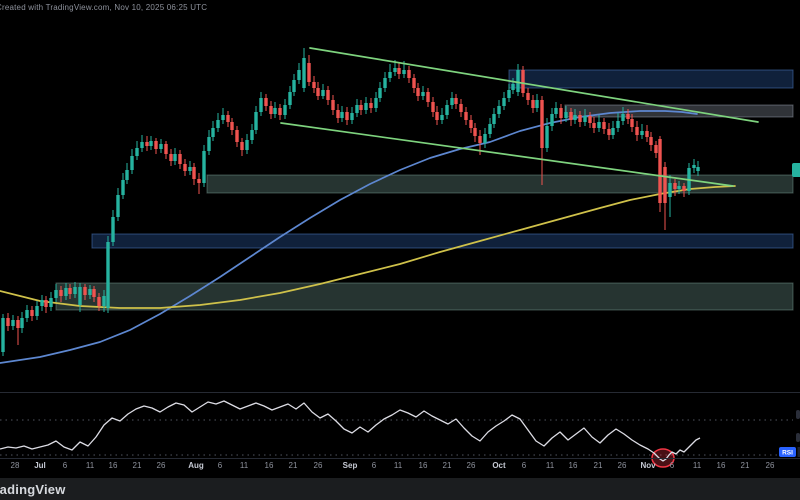  Describe the element at coordinates (507, 154) in the screenshot. I see `trendline-lower-channel` at that location.